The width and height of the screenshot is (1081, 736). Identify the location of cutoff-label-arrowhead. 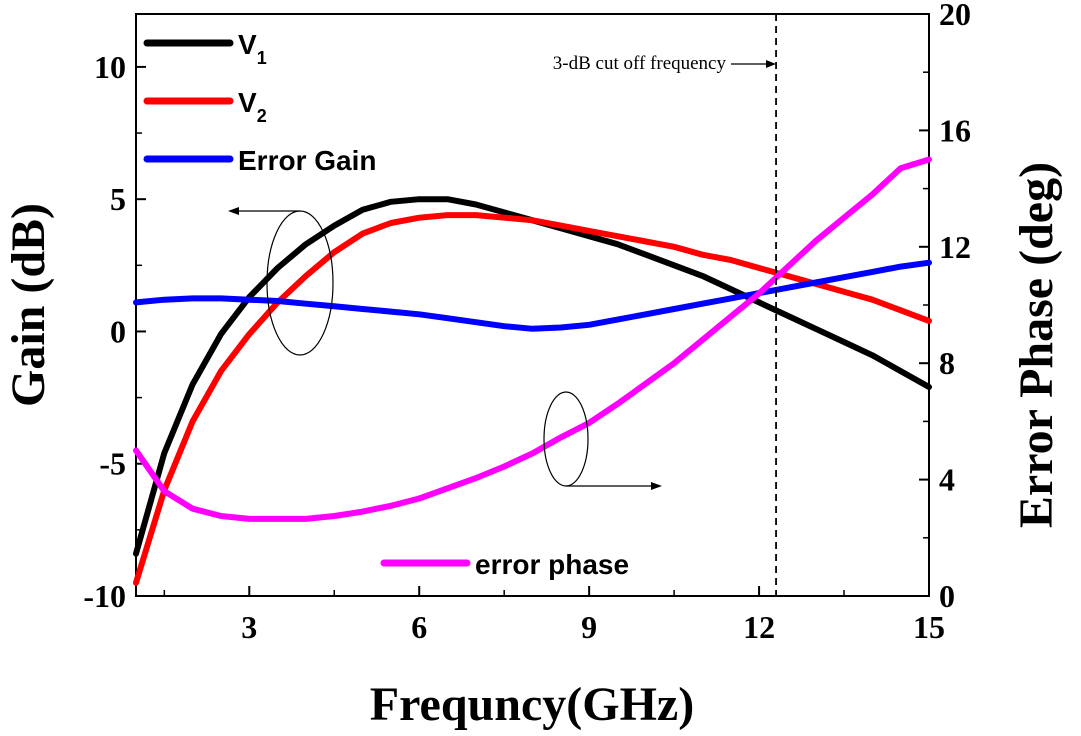
(771, 64).